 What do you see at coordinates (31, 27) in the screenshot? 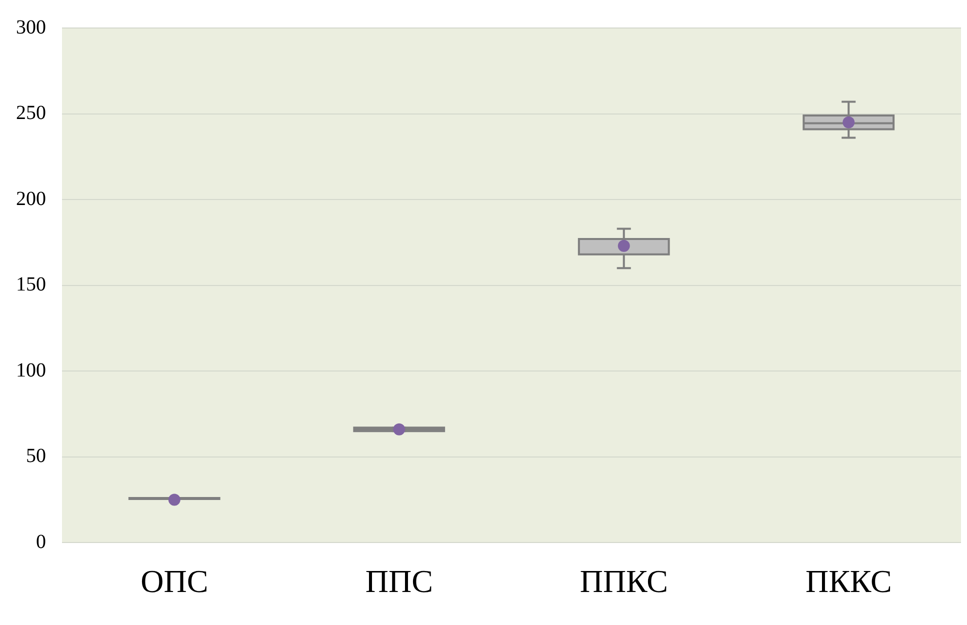
I see `y-tick-label: 300` at bounding box center [31, 27].